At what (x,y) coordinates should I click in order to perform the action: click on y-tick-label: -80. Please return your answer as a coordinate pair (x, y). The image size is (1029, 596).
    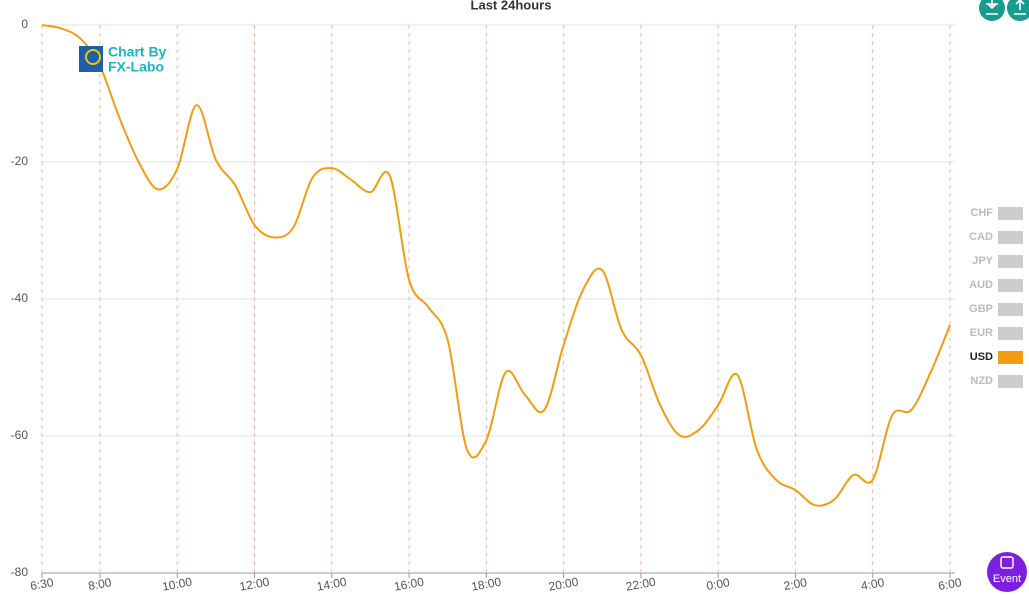
    Looking at the image, I should click on (20, 572).